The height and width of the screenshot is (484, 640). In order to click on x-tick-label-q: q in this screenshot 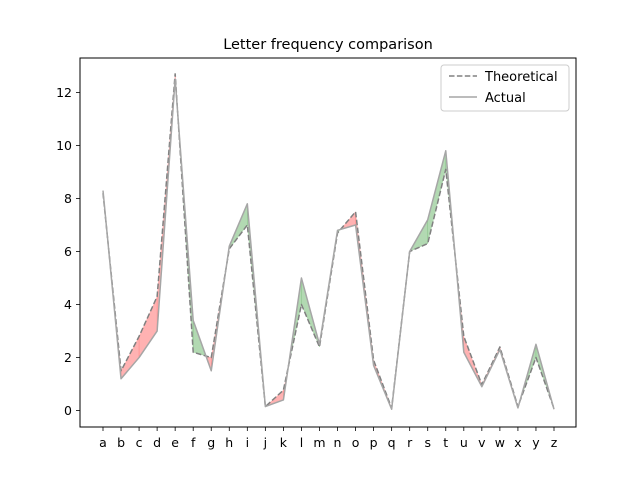, I will do `click(392, 442)`.